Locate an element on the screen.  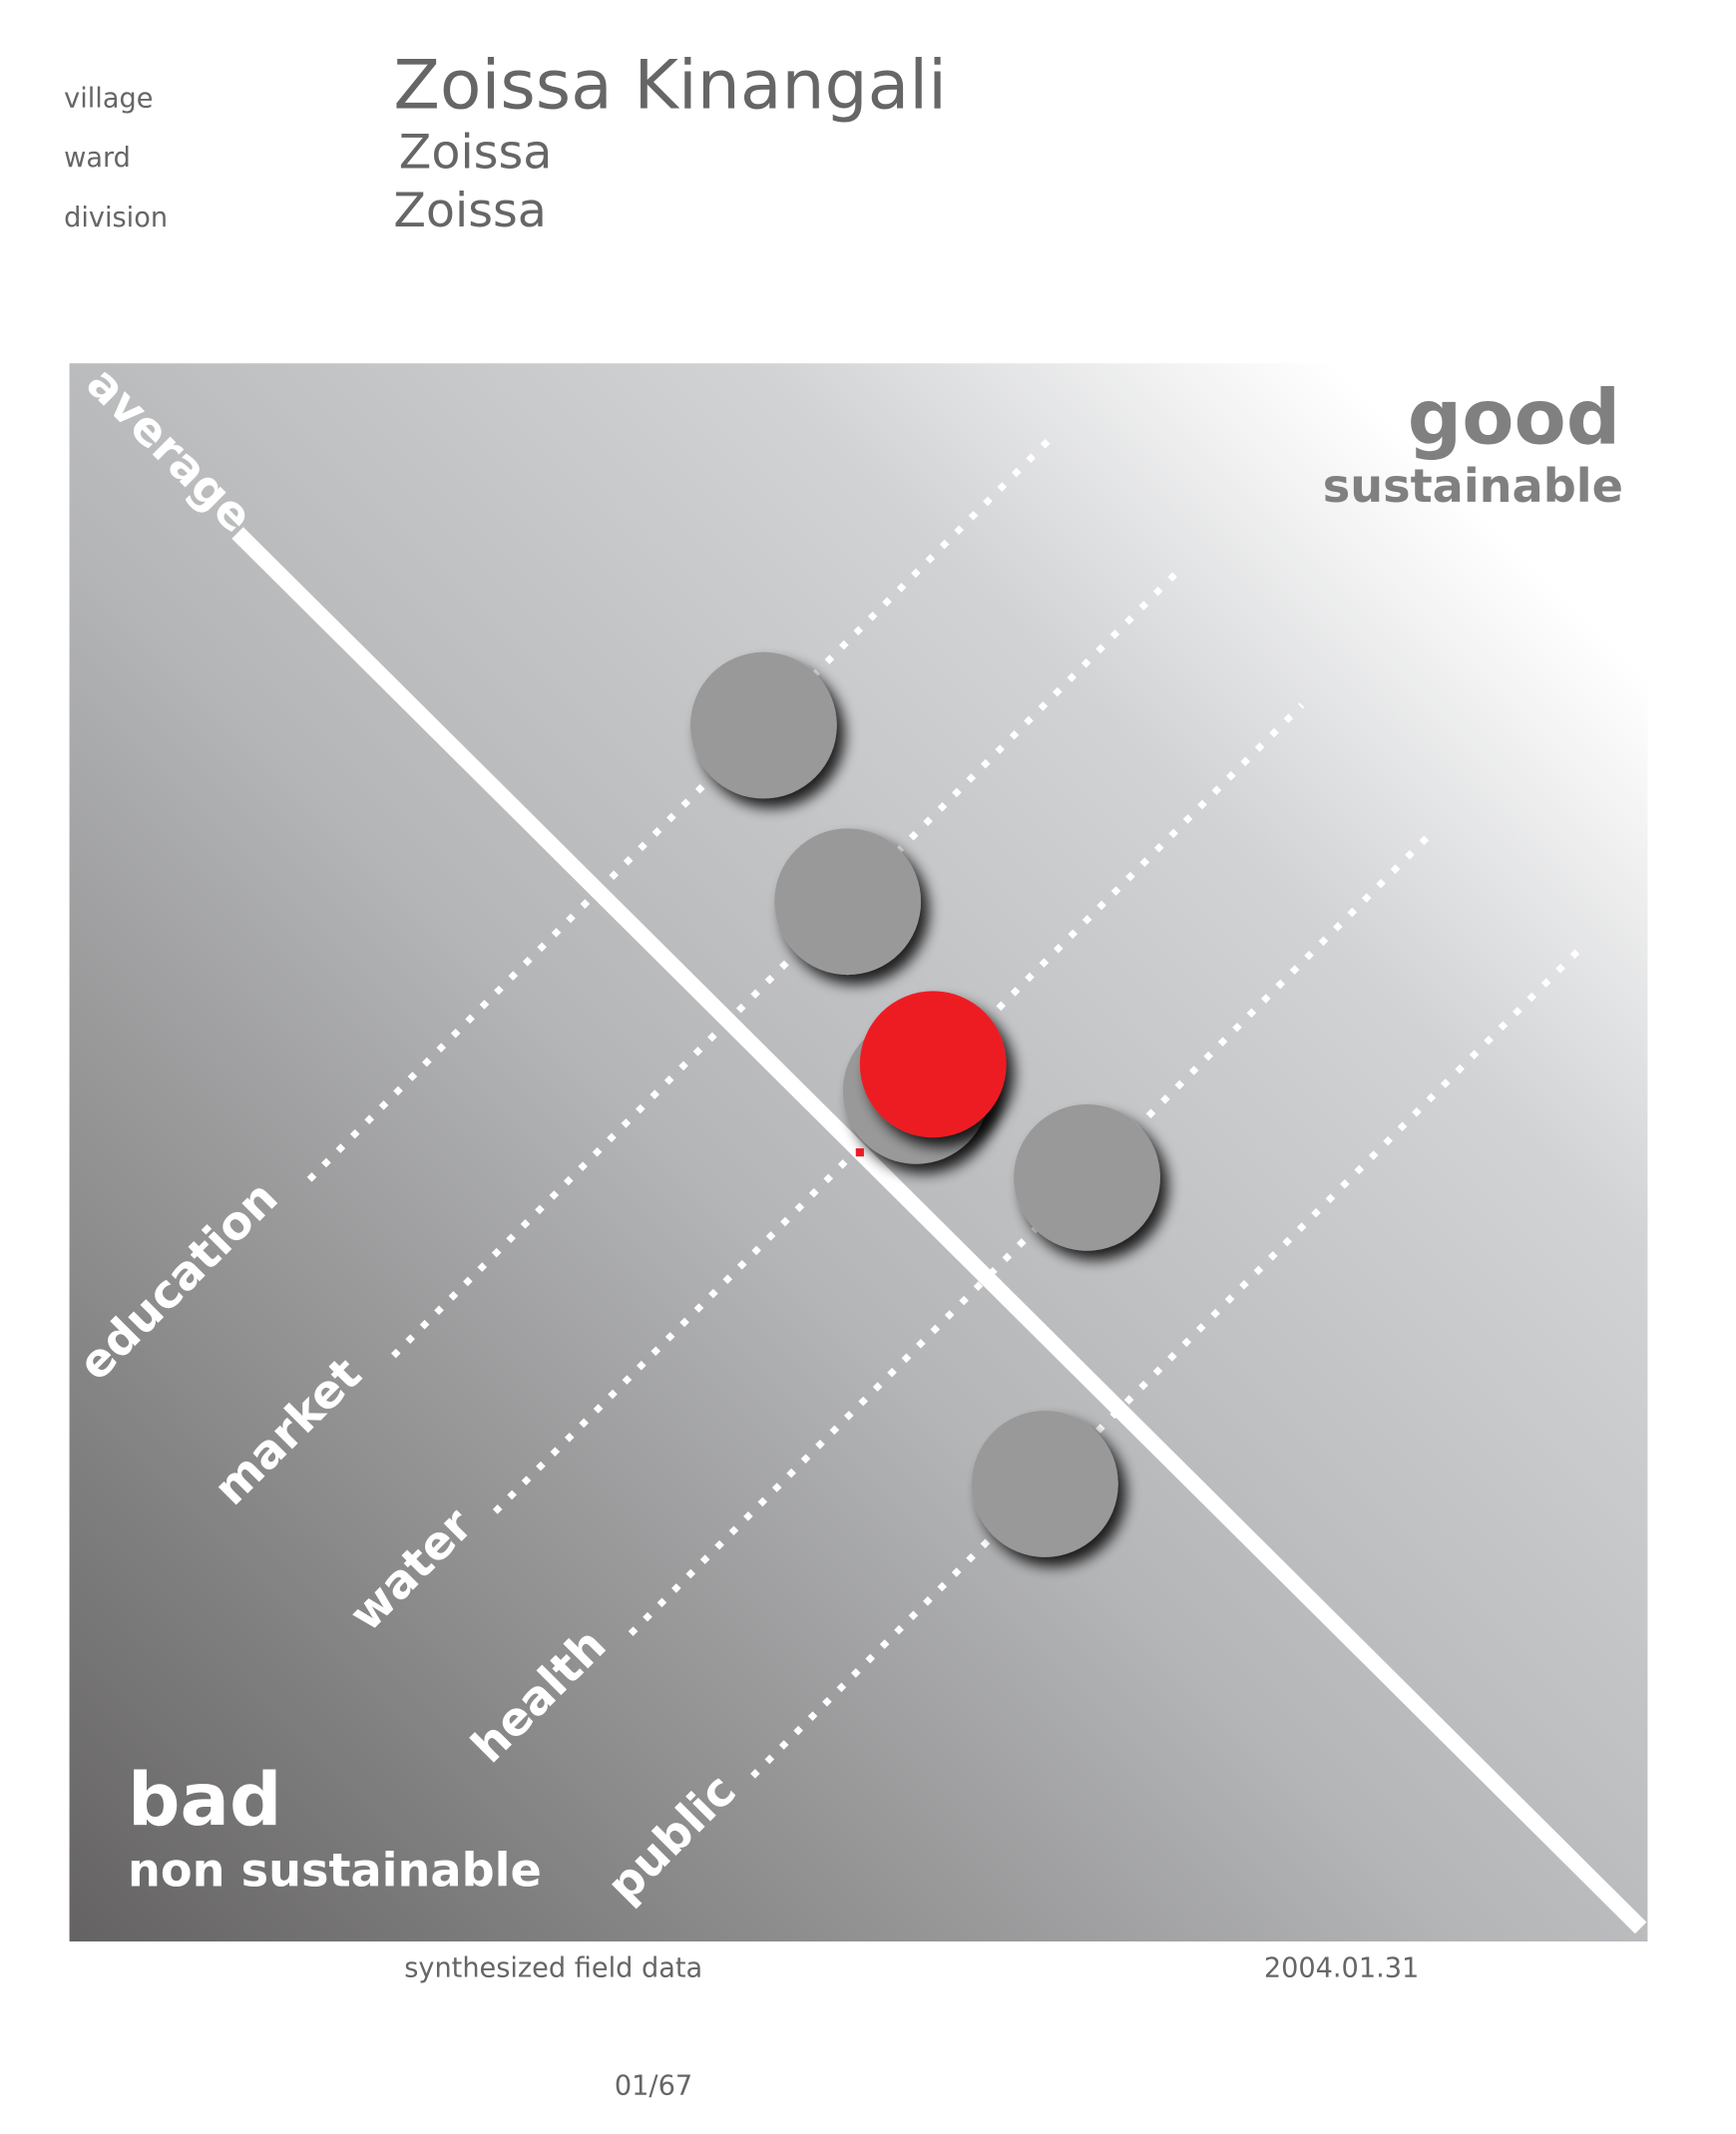
page-number: 01/67 is located at coordinates (653, 2086).